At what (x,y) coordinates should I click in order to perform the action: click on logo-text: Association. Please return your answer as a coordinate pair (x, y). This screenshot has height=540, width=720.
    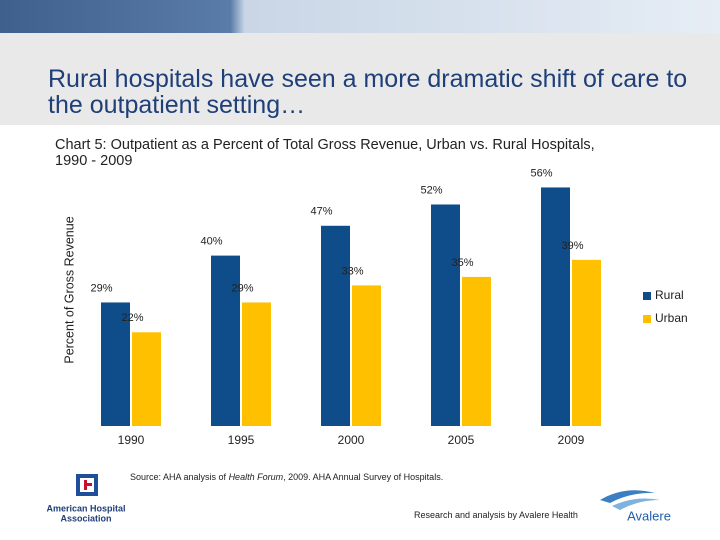
    Looking at the image, I should click on (85, 518).